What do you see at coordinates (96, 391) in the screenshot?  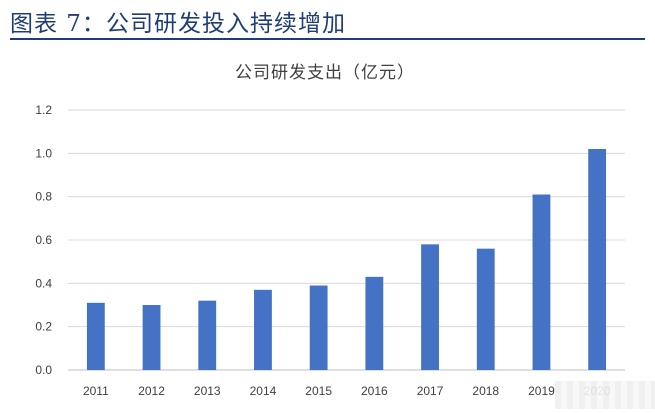 I see `x-tick-label: 2011` at bounding box center [96, 391].